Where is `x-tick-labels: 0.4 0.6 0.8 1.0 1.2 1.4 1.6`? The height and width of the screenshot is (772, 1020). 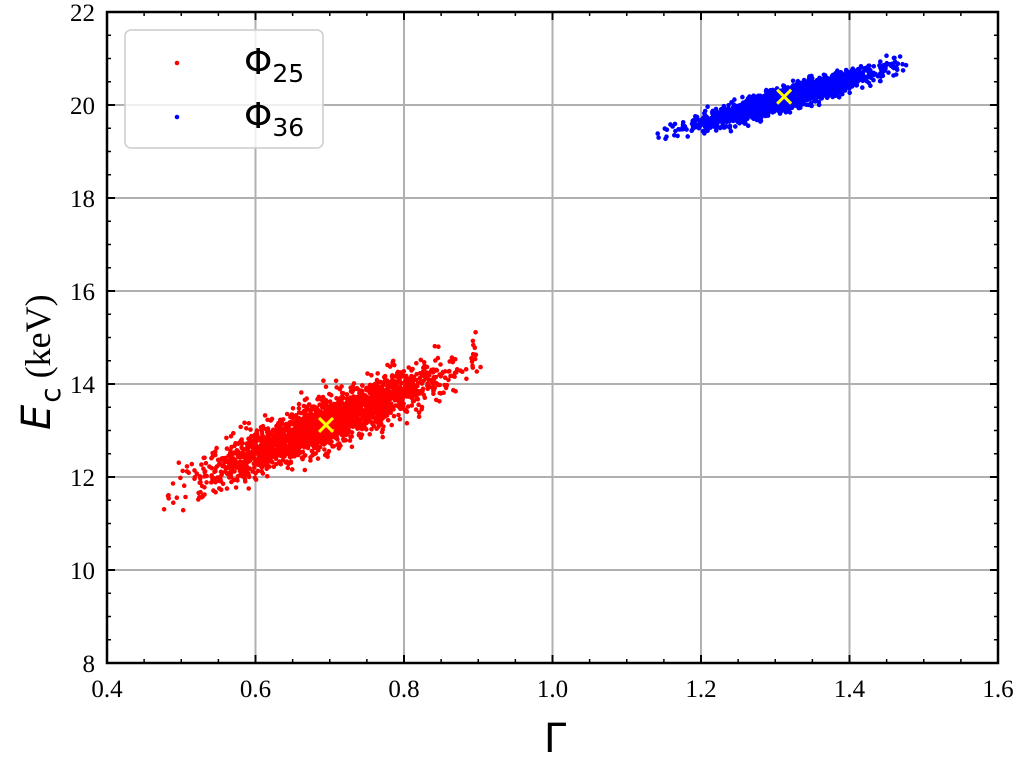
x-tick-labels: 0.4 0.6 0.8 1.0 1.2 1.4 1.6 is located at coordinates (552, 689).